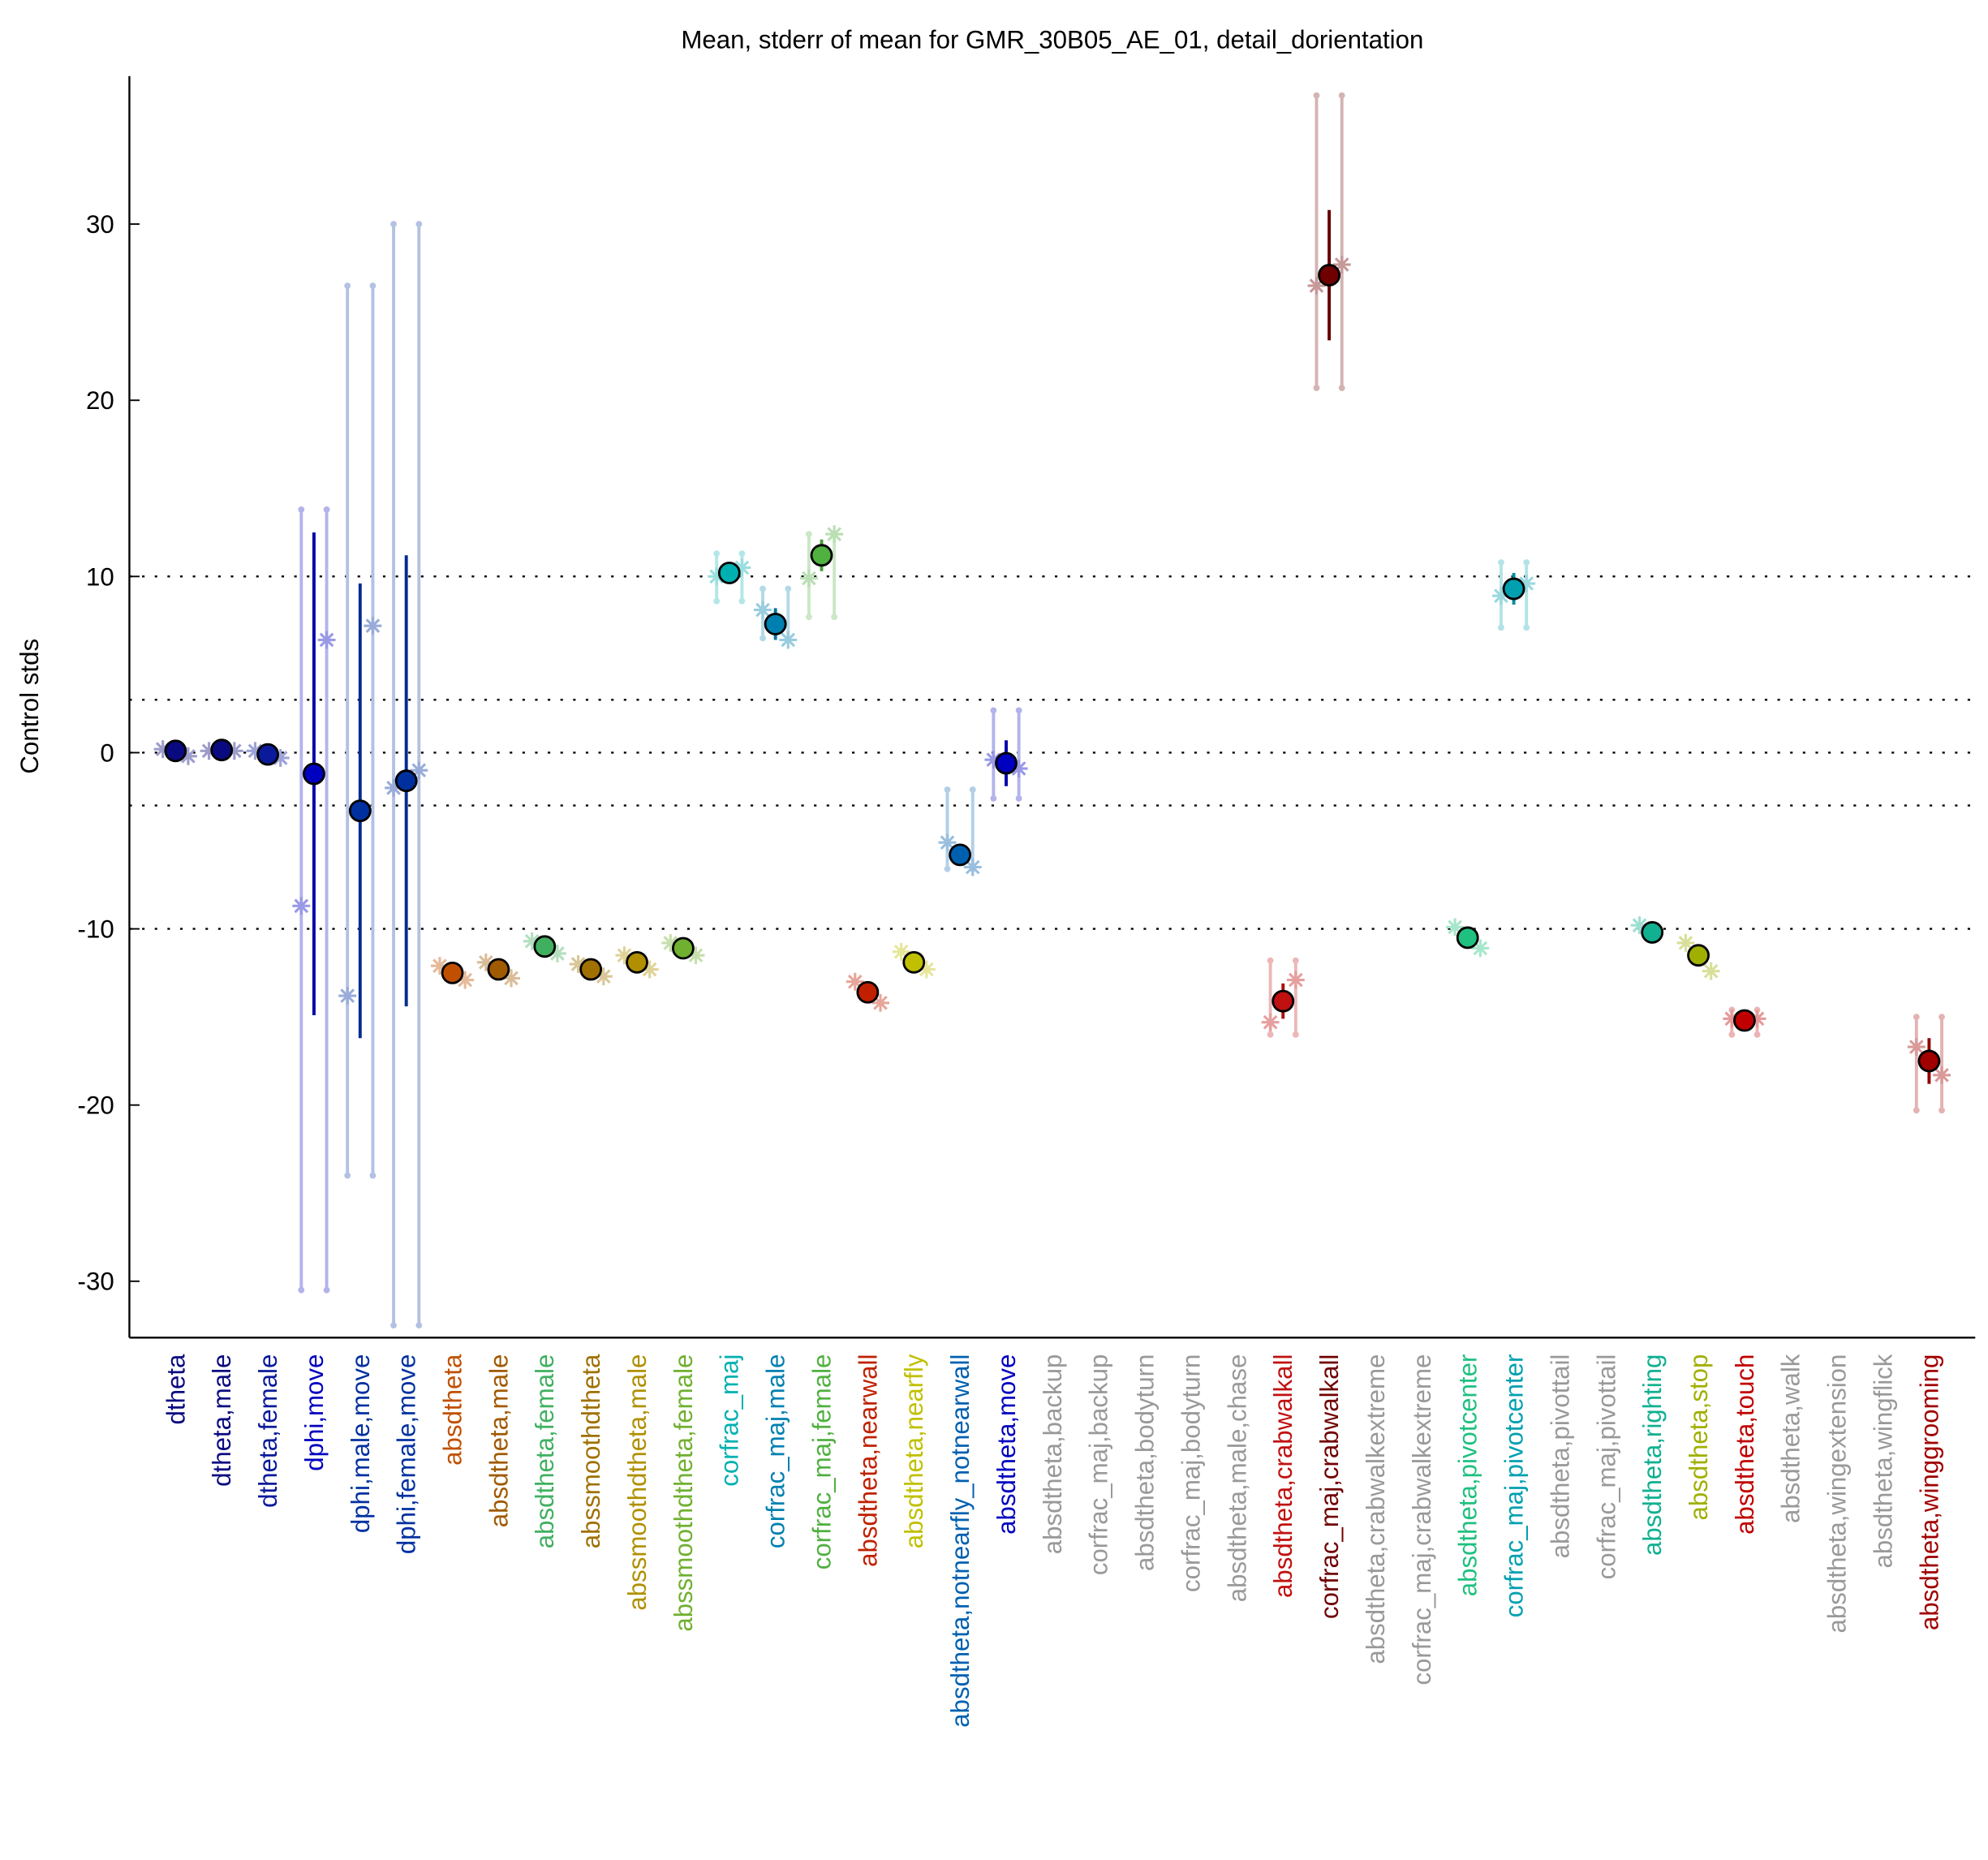 The width and height of the screenshot is (1988, 1860). Describe the element at coordinates (107, 752) in the screenshot. I see `y-tick-label: 0` at that location.